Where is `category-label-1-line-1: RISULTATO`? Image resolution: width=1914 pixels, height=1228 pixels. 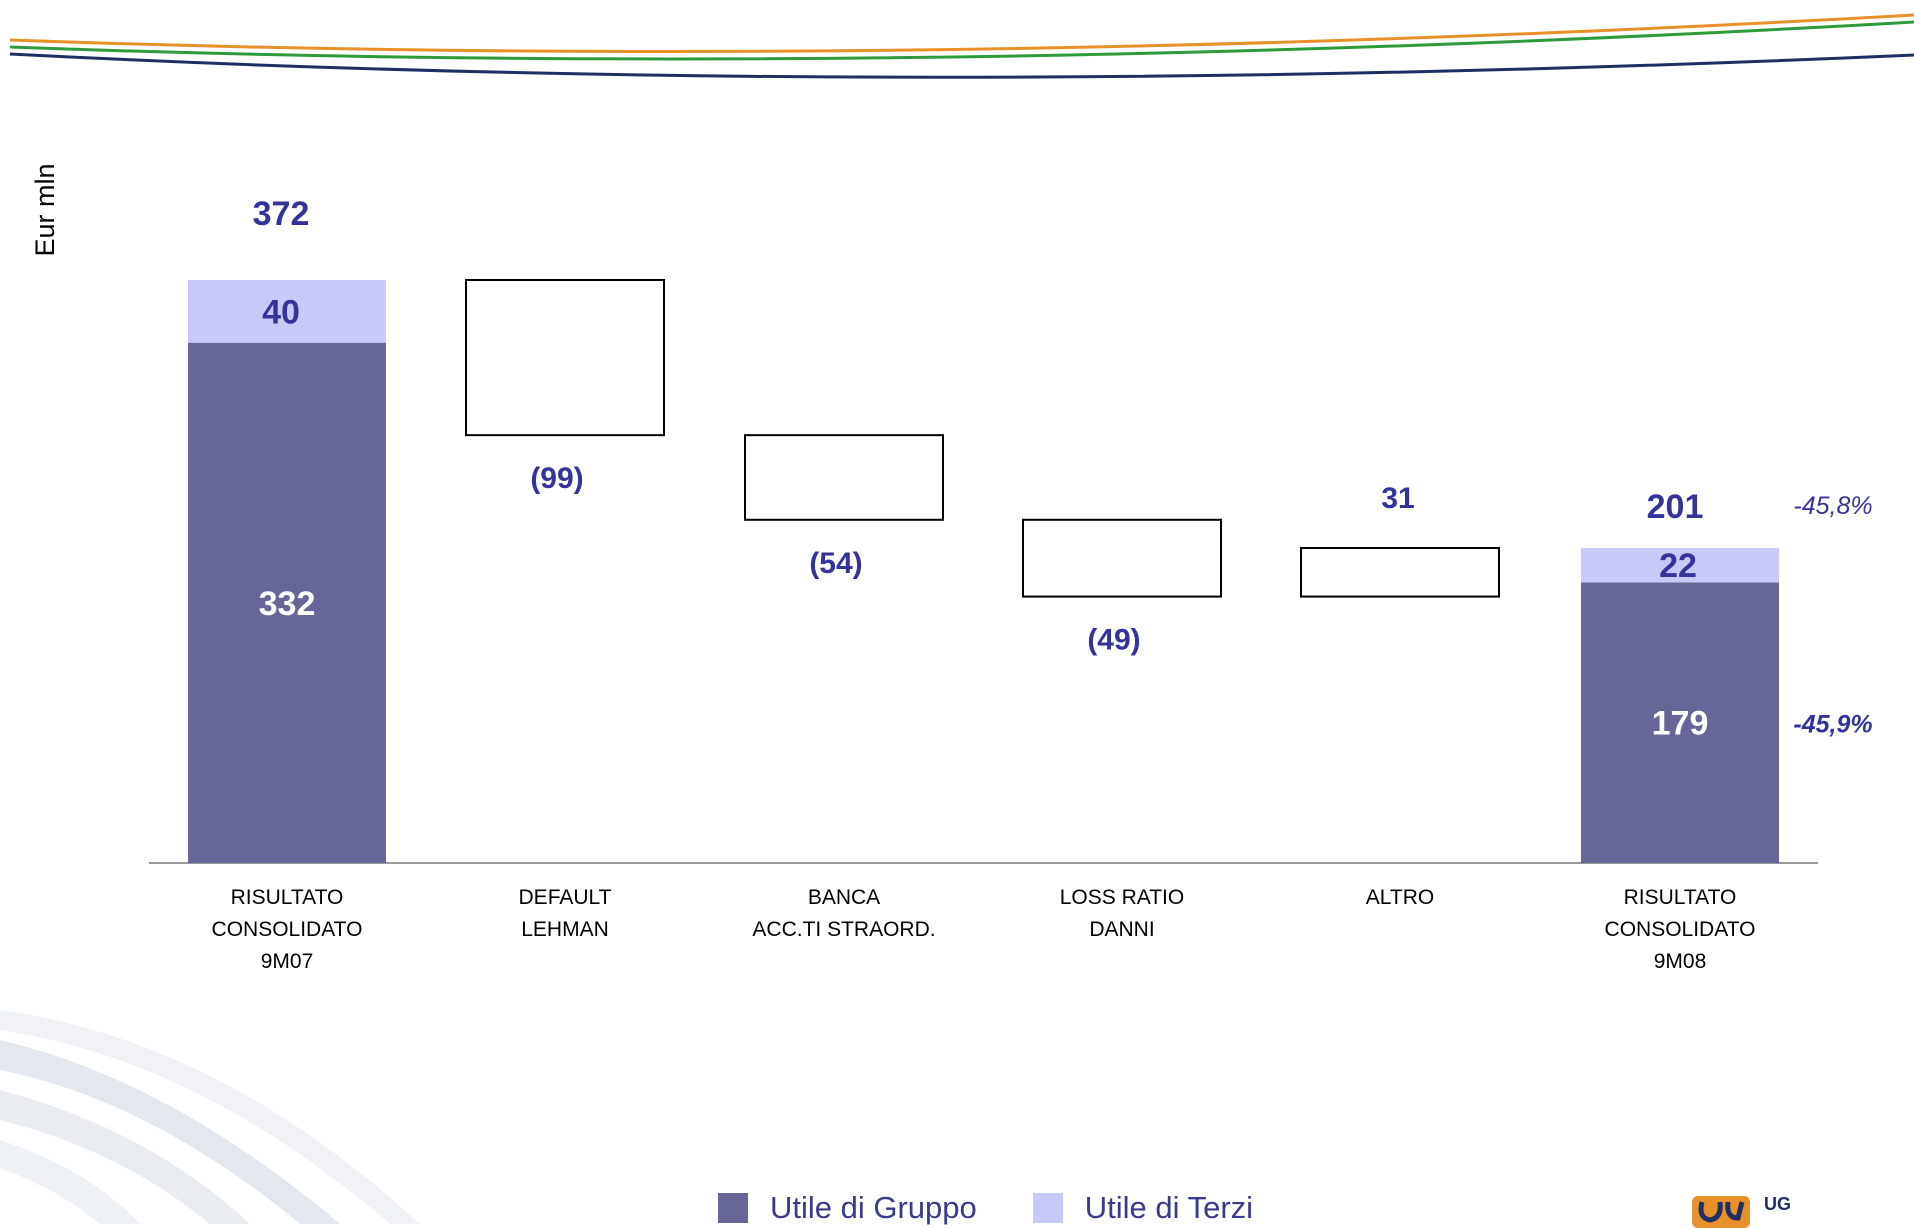
category-label-1-line-1: RISULTATO is located at coordinates (287, 897).